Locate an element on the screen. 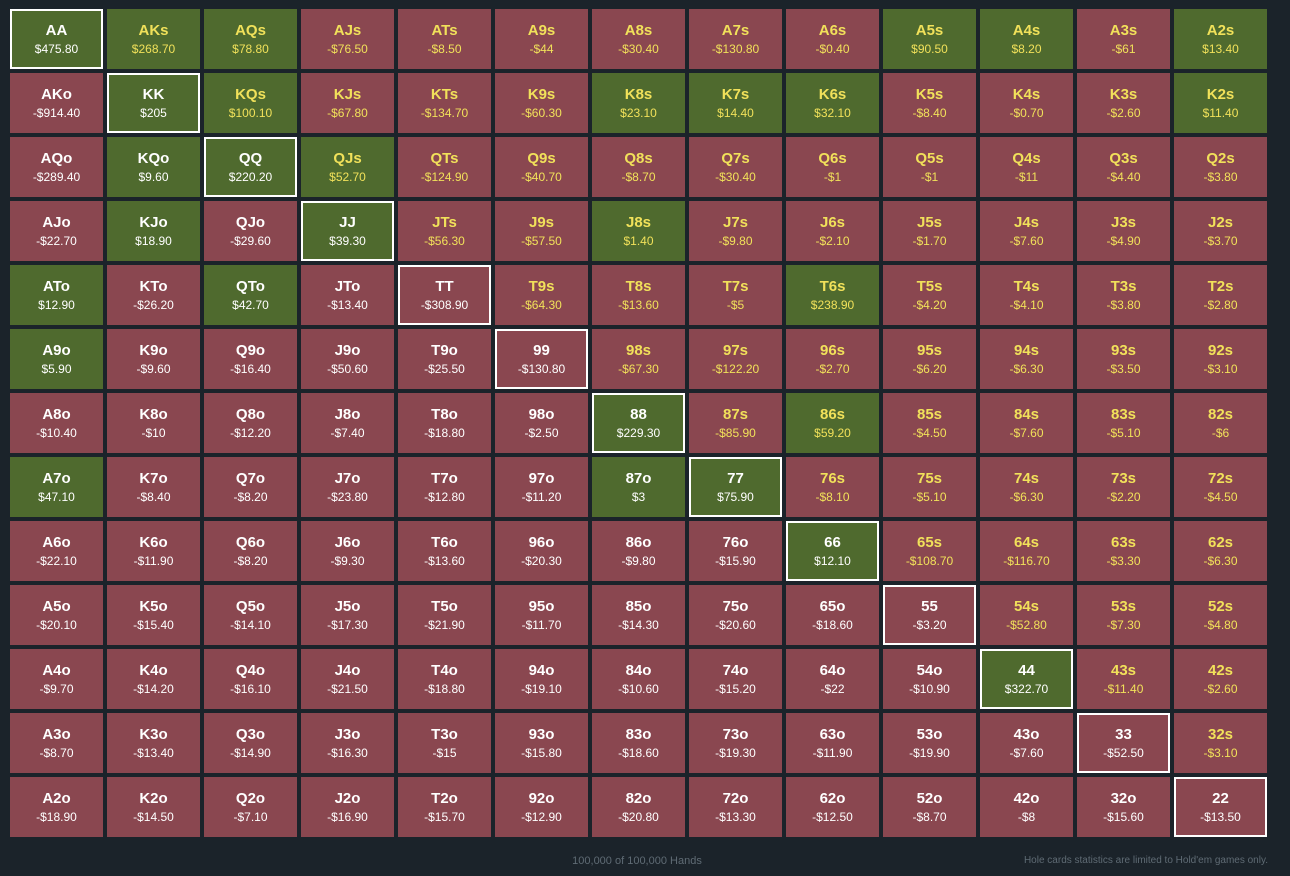 The height and width of the screenshot is (876, 1290). hand-cell-32o: 32o -$15.60 is located at coordinates (1123, 807).